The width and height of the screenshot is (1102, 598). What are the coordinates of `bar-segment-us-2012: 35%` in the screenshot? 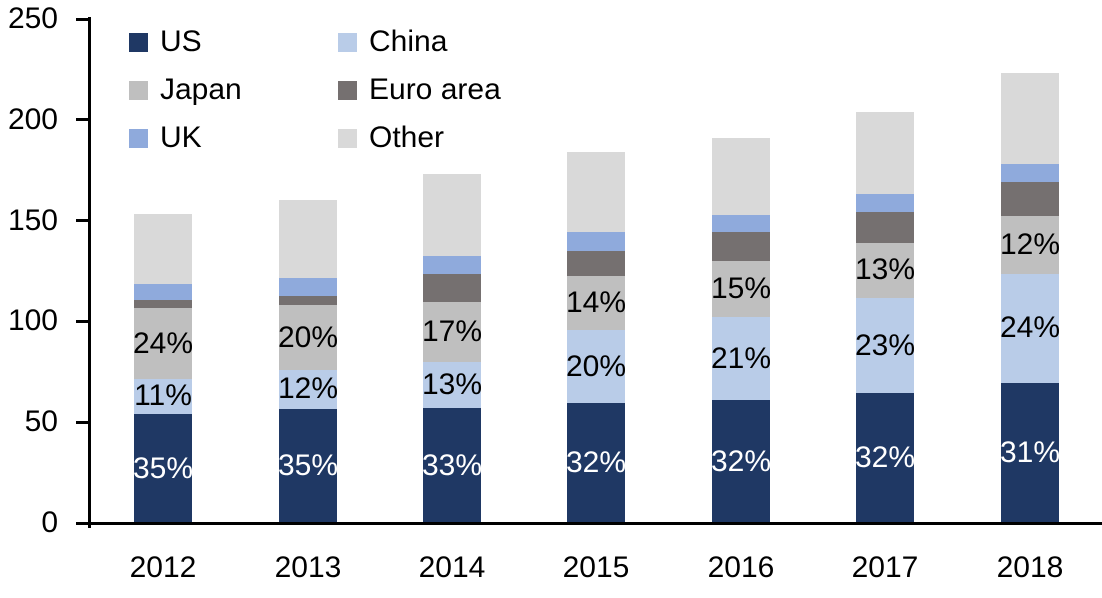 It's located at (163, 468).